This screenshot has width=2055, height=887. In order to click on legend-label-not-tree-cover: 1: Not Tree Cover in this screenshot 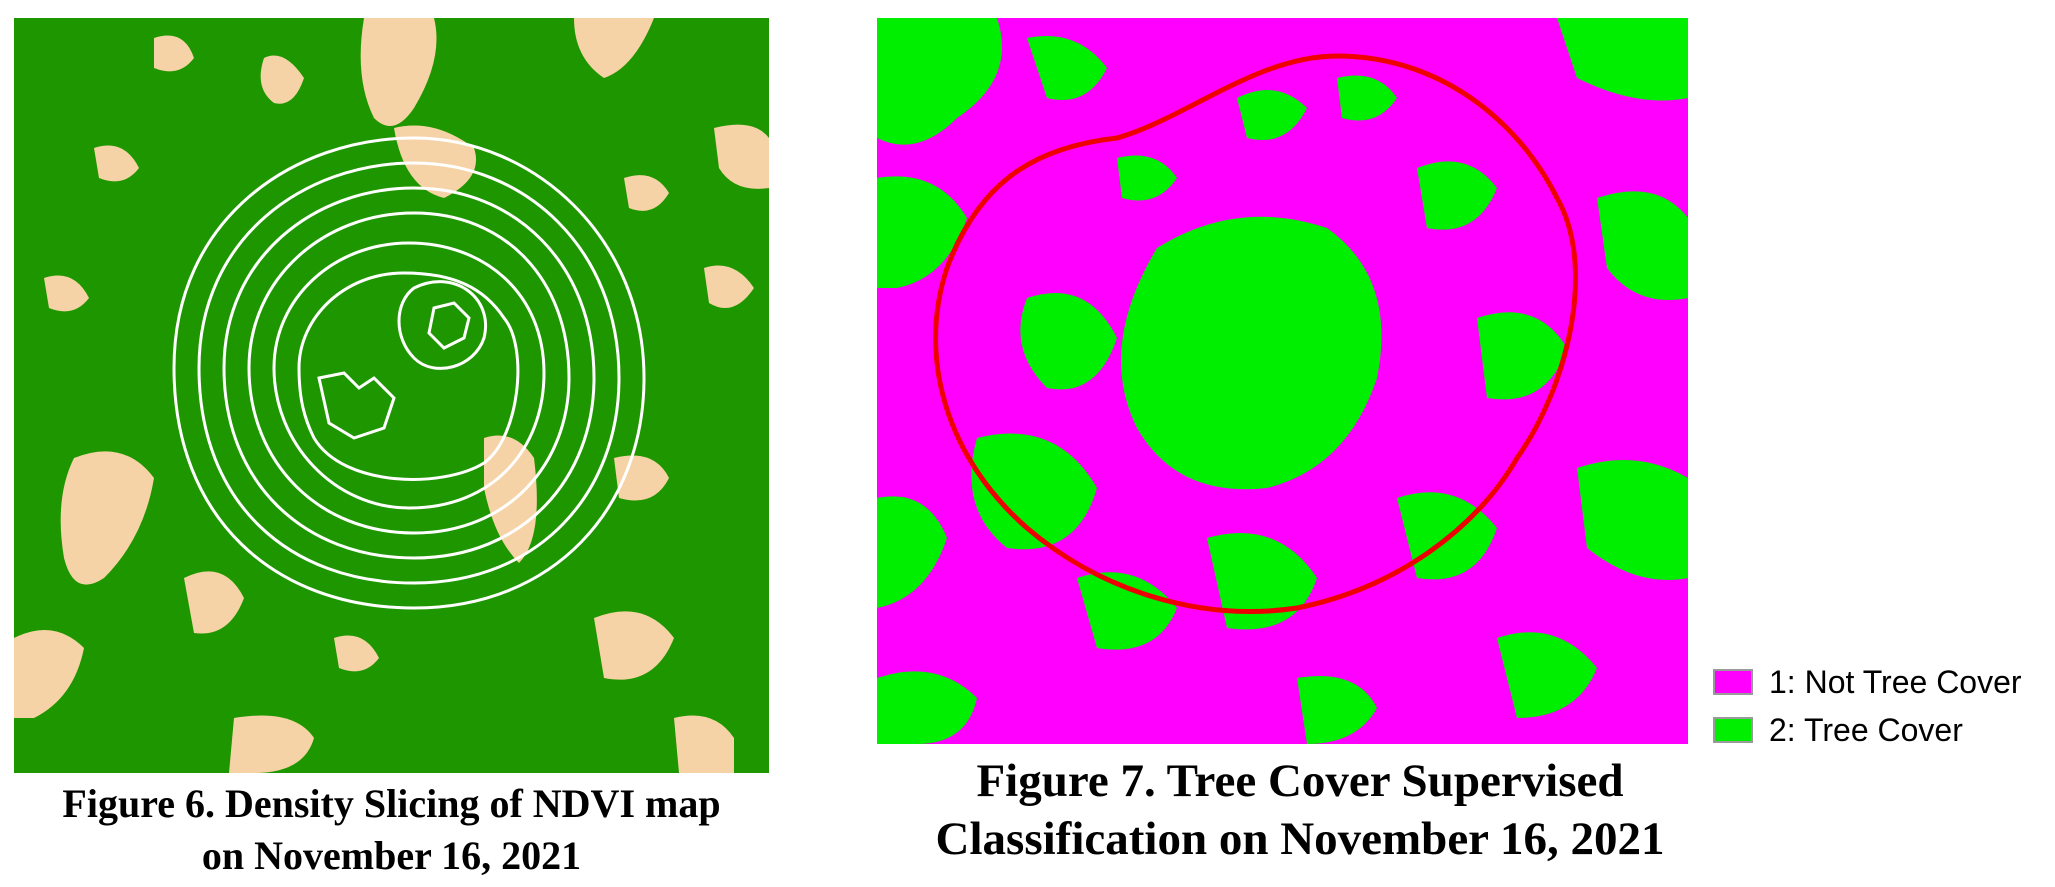, I will do `click(1895, 681)`.